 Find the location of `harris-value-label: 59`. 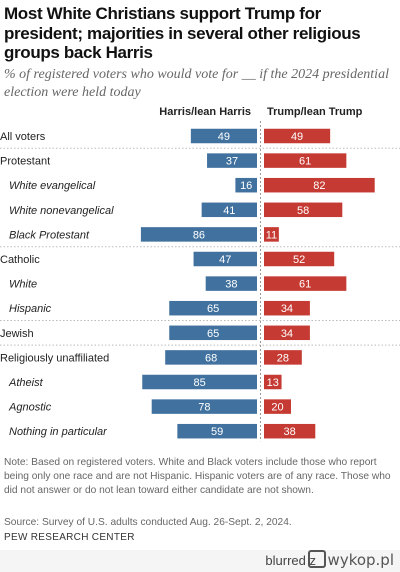

harris-value-label: 59 is located at coordinates (217, 432).